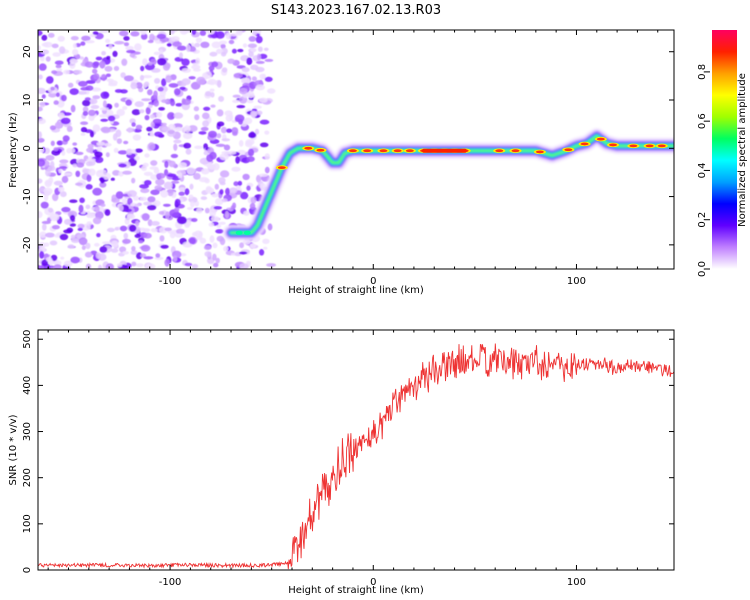 The image size is (750, 600). I want to click on ridge-low-spot, so click(239, 232).